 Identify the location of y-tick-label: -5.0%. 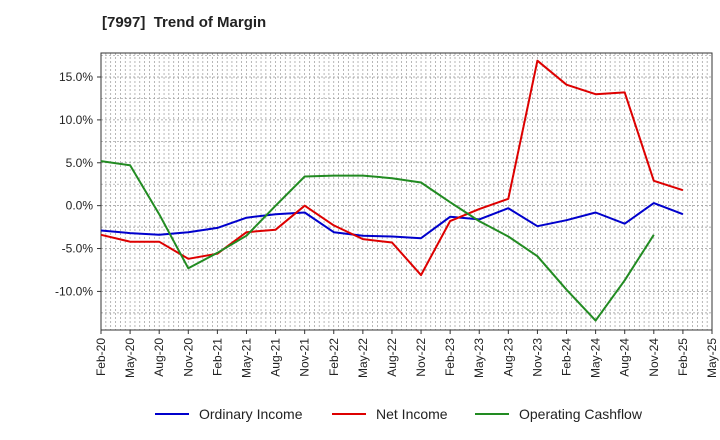
(78, 249).